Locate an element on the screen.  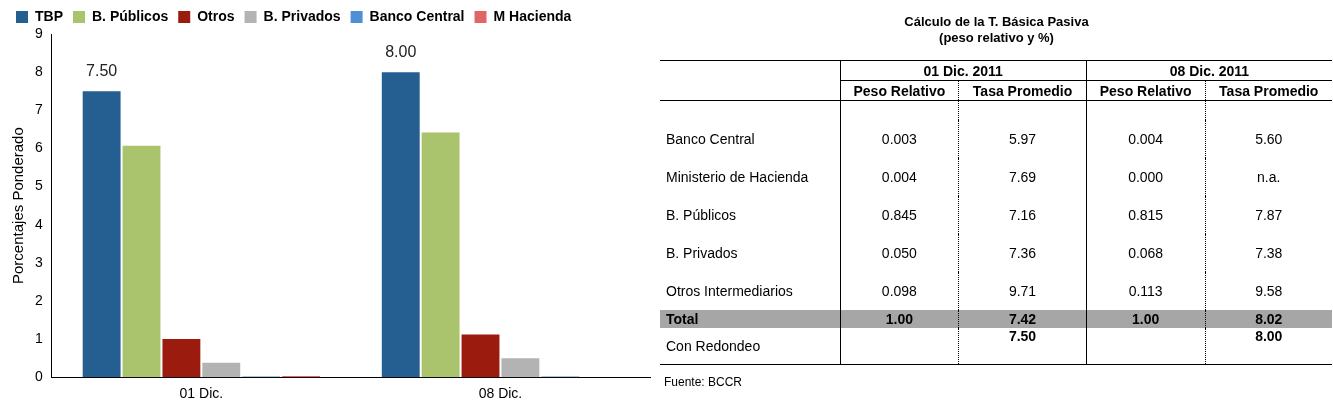
text: 7.36 is located at coordinates (1022, 253).